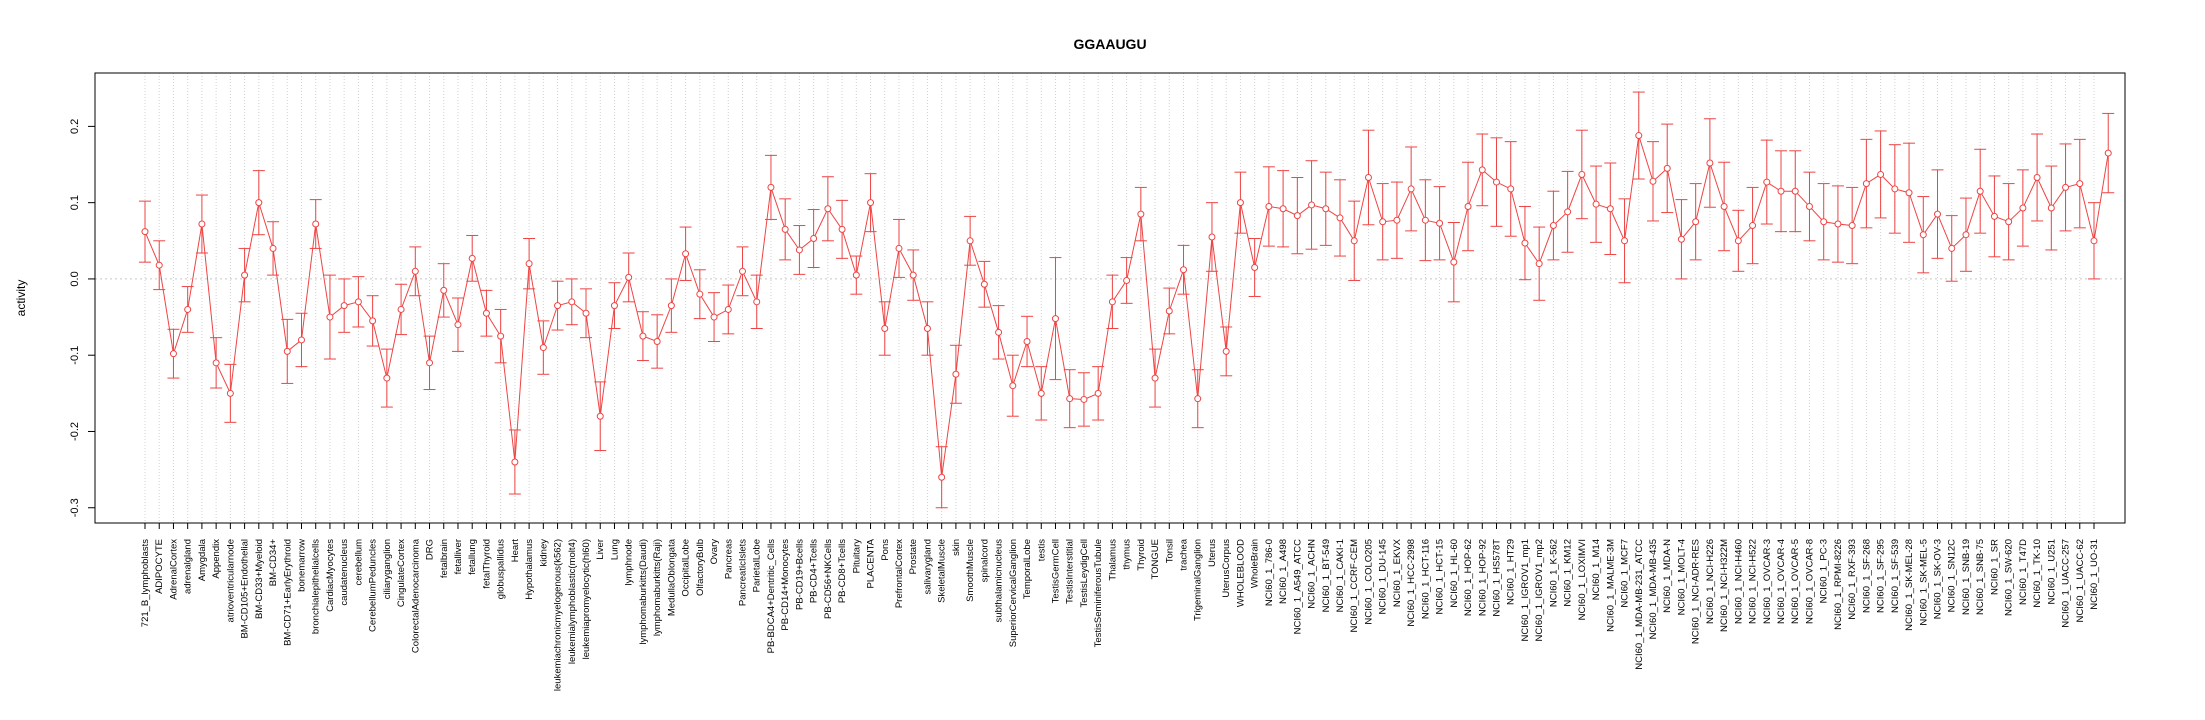  Describe the element at coordinates (842, 571) in the screenshot. I see `x-tick-label: PB-CD8+Tcells` at that location.